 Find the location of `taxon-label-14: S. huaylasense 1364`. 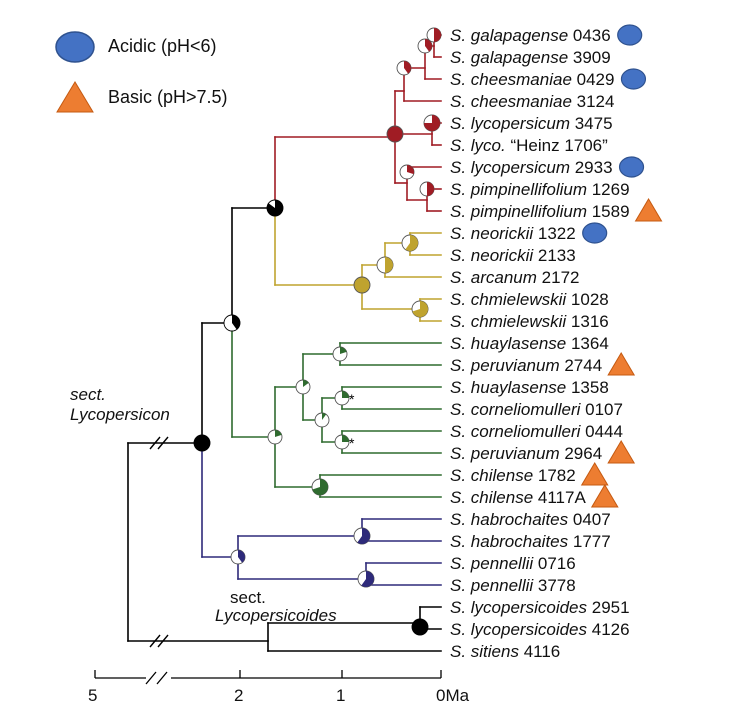

taxon-label-14: S. huaylasense 1364 is located at coordinates (529, 343).